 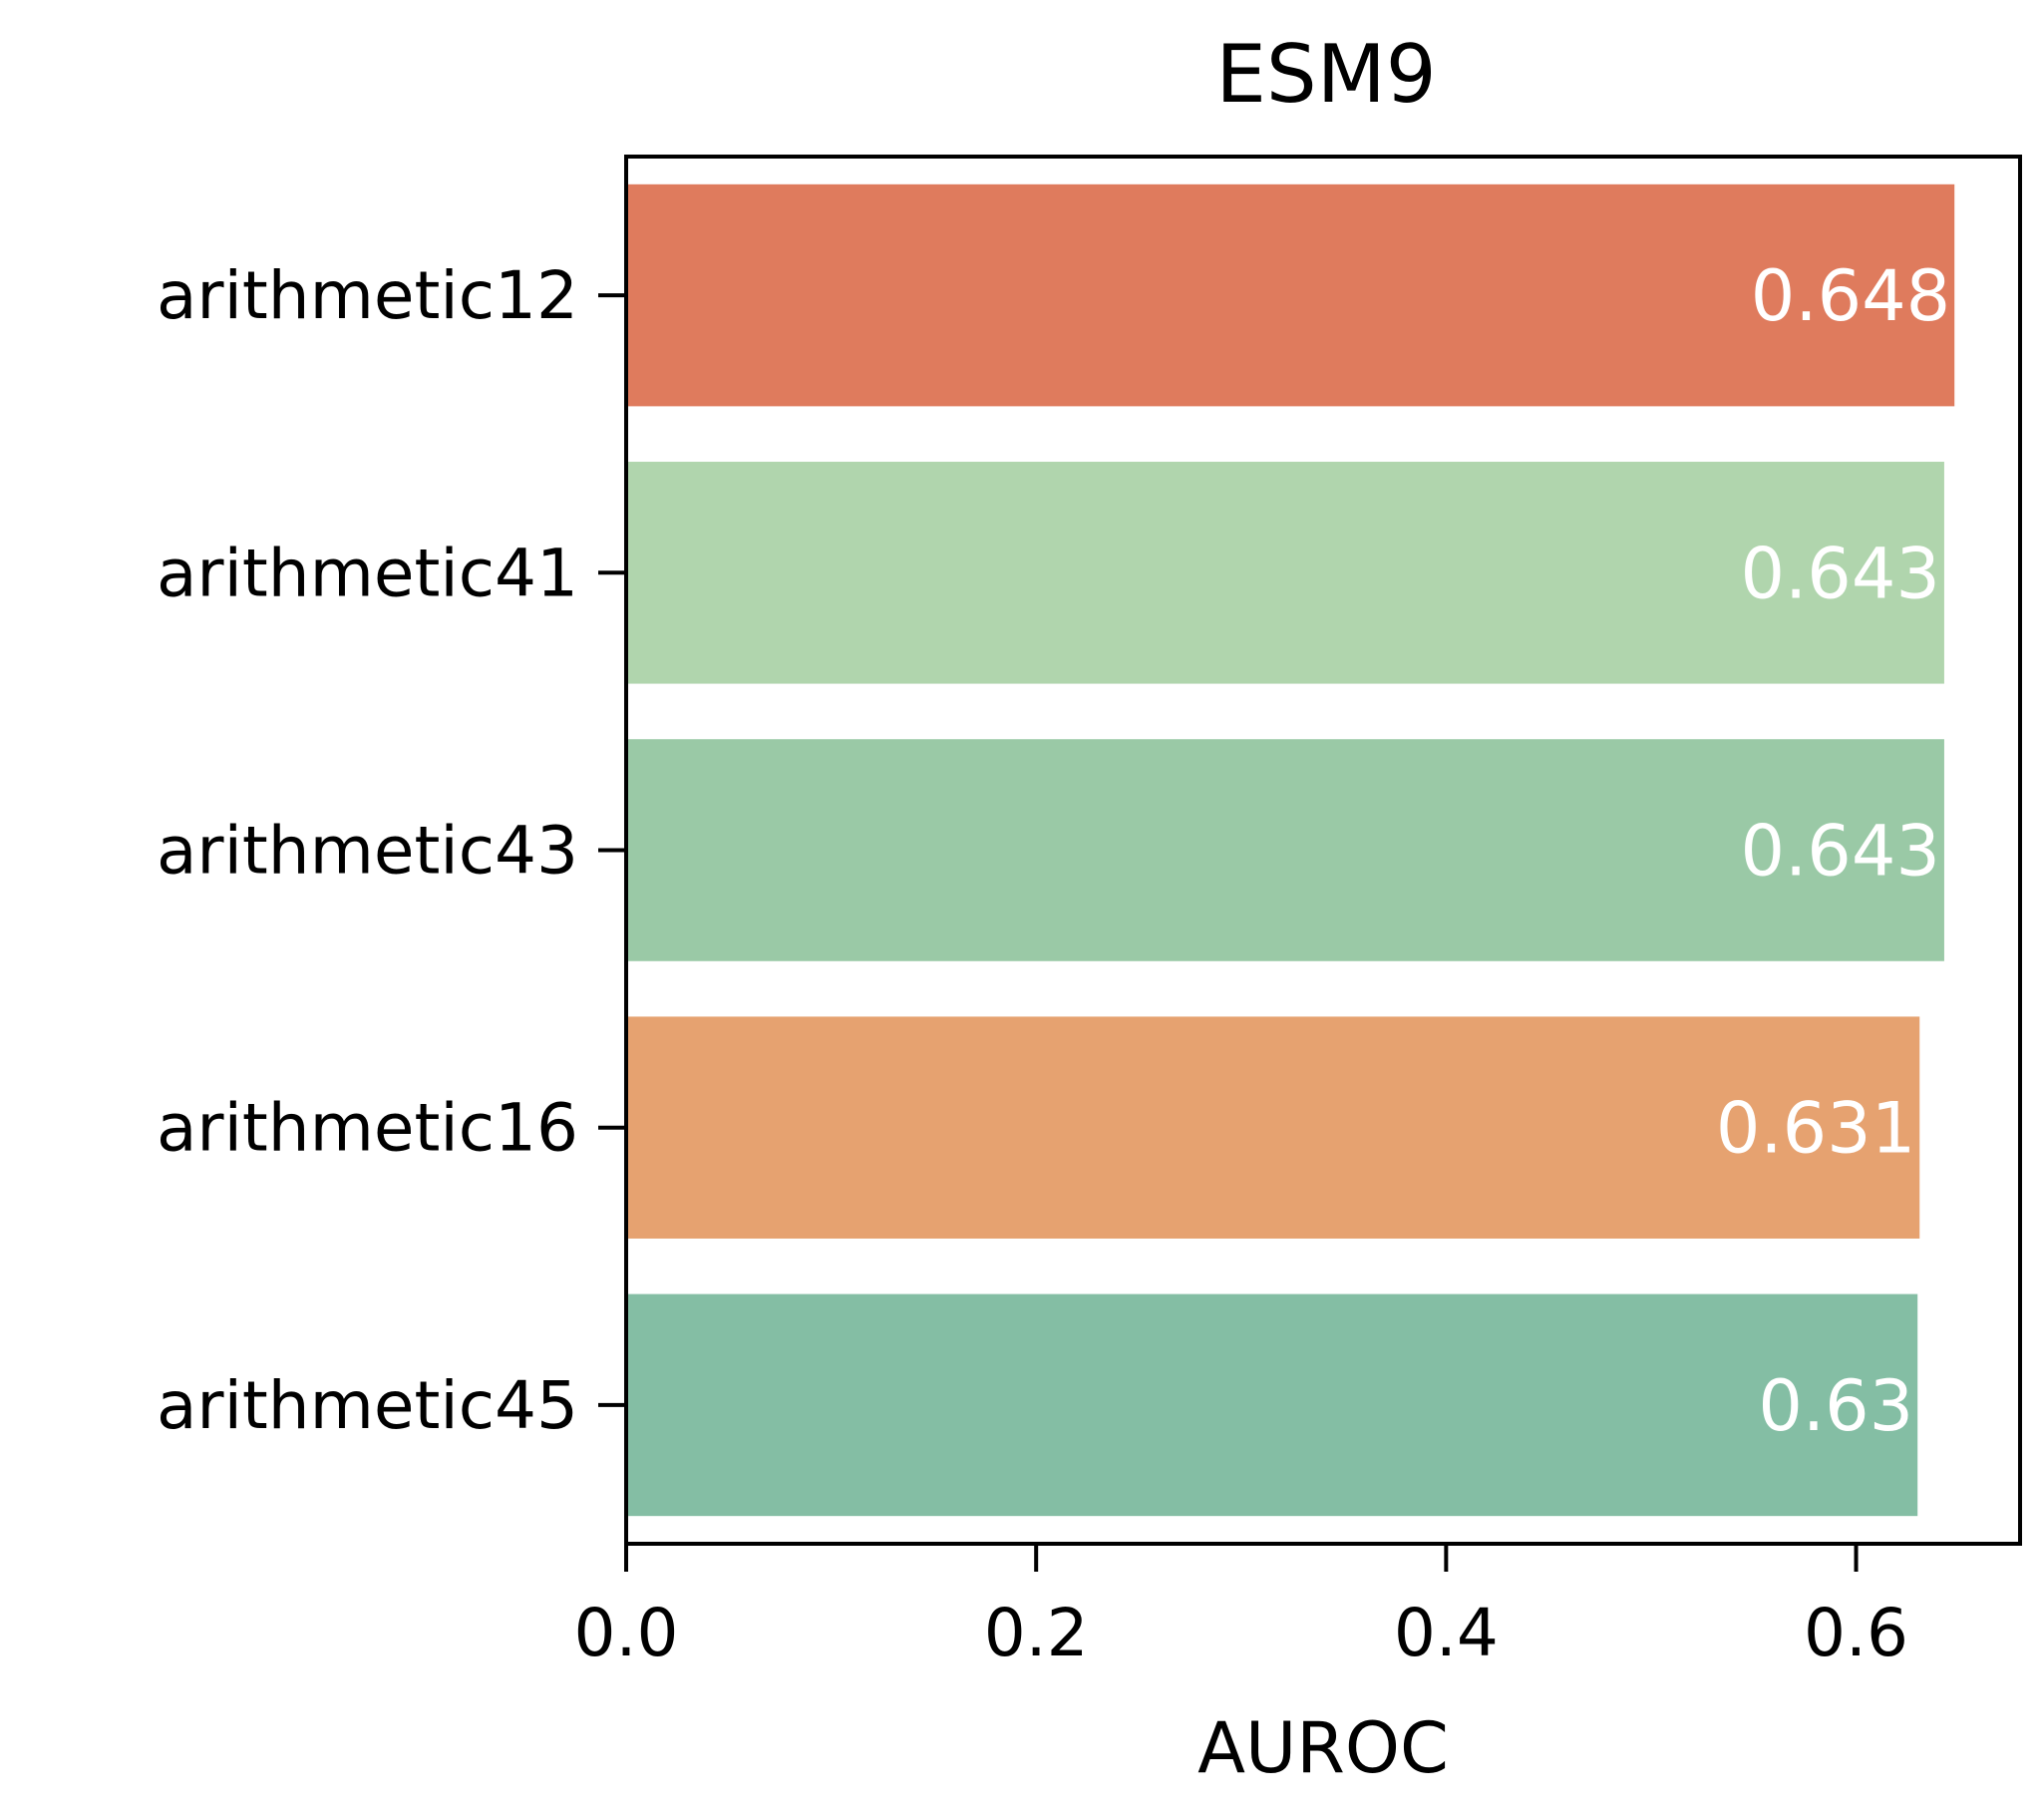 I want to click on value-label-arithmetic41: 0.643, so click(x=1840, y=573).